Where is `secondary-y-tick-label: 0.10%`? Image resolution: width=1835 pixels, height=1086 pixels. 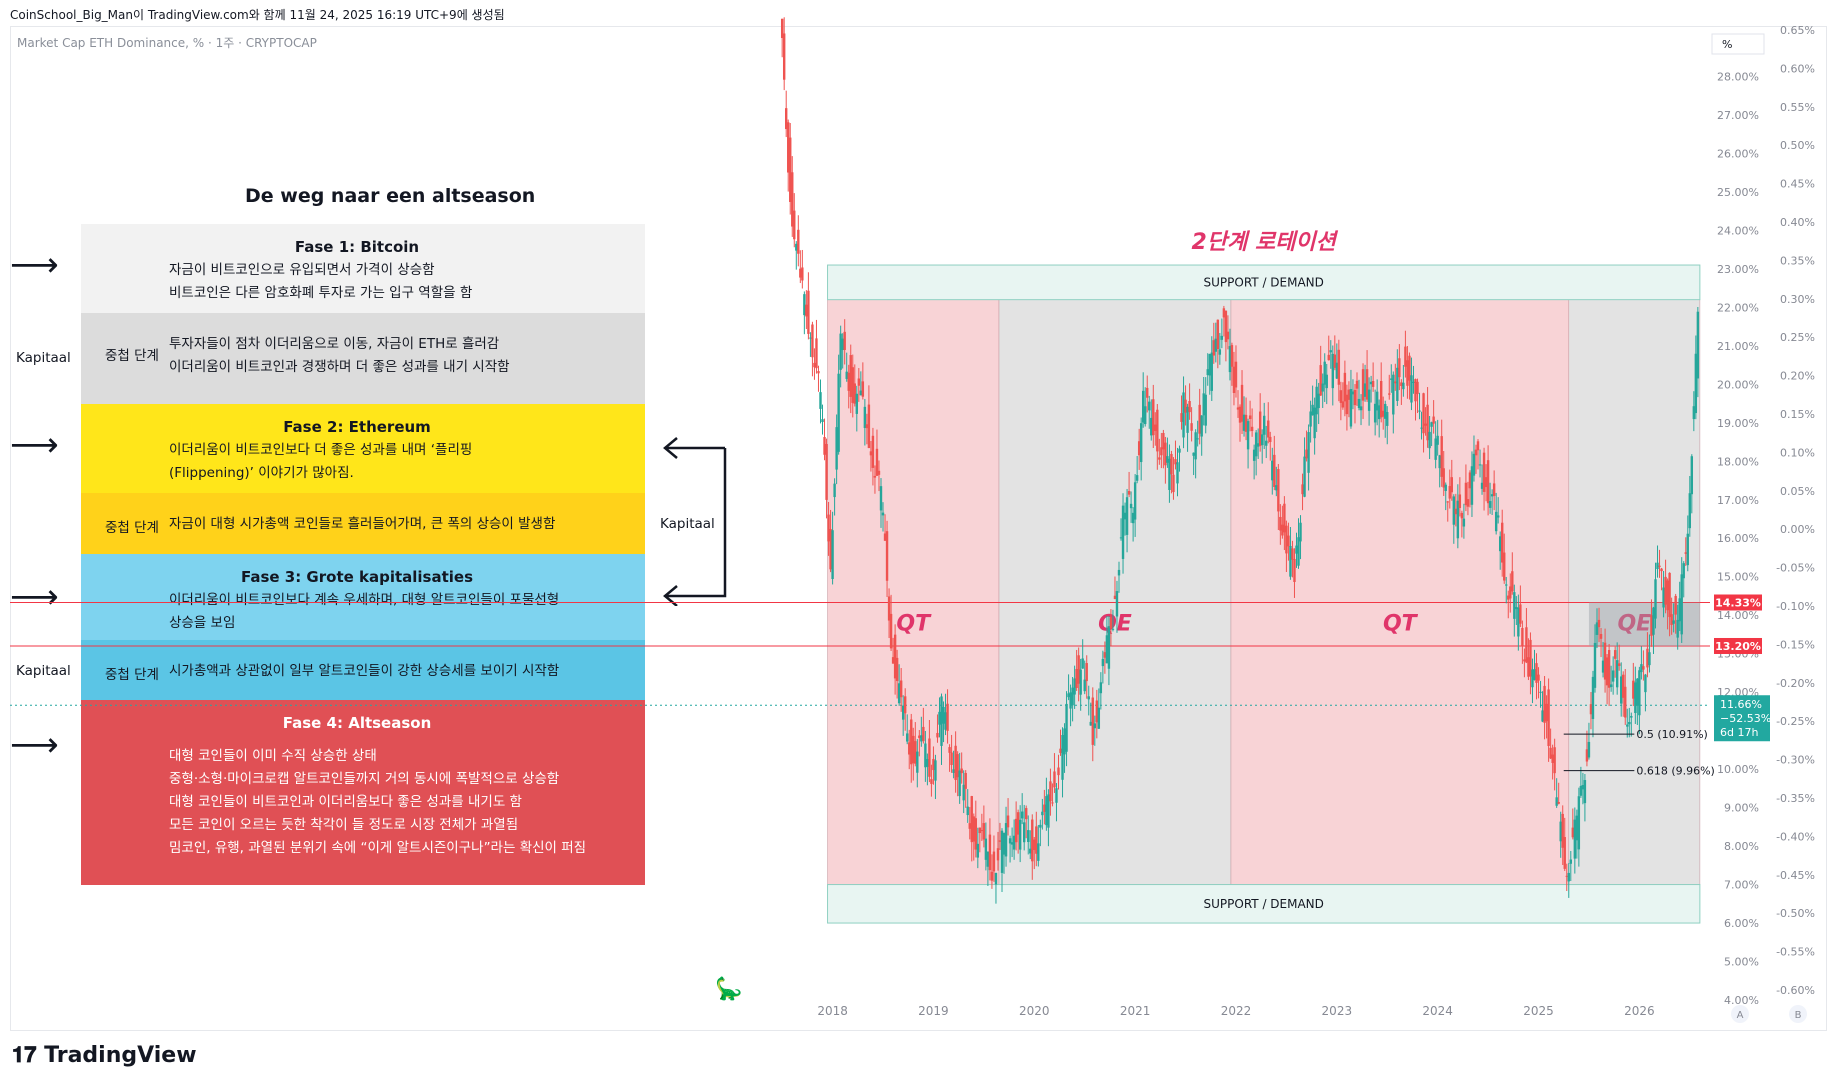 secondary-y-tick-label: 0.10% is located at coordinates (1797, 452).